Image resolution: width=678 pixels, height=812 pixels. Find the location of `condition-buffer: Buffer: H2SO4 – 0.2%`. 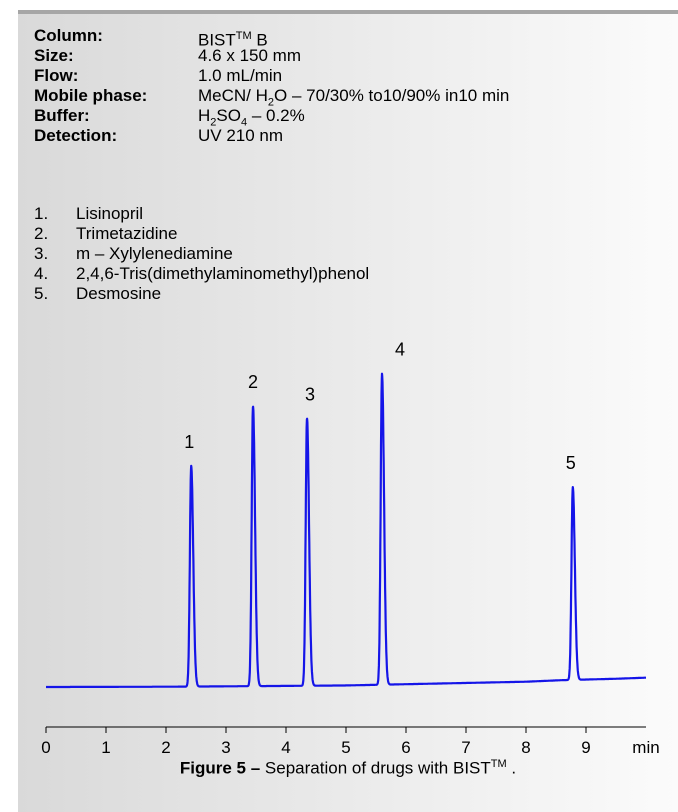

condition-buffer: Buffer: H2SO4 – 0.2% is located at coordinates (271, 117).